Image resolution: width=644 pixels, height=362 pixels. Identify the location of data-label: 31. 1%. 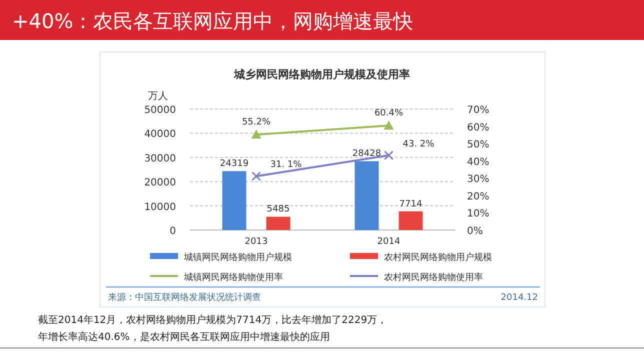
(286, 165).